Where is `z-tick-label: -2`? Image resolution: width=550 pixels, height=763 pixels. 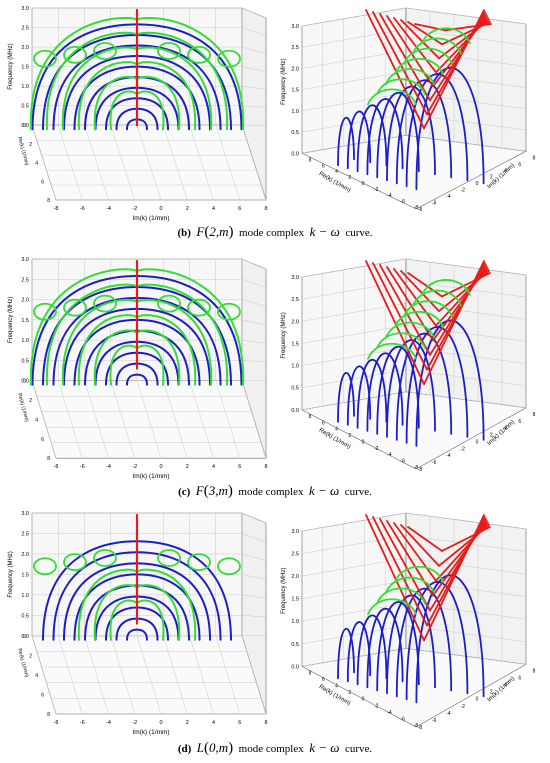 z-tick-label: -2 is located at coordinates (463, 191).